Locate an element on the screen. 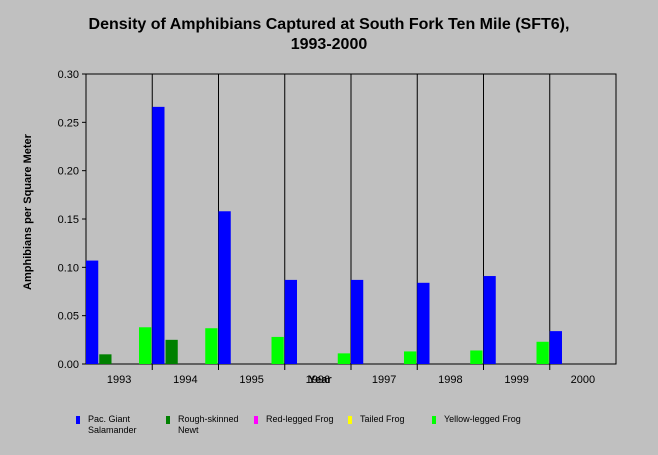 This screenshot has width=658, height=455. bar-yellow-legged-frog-1998 is located at coordinates (476, 357).